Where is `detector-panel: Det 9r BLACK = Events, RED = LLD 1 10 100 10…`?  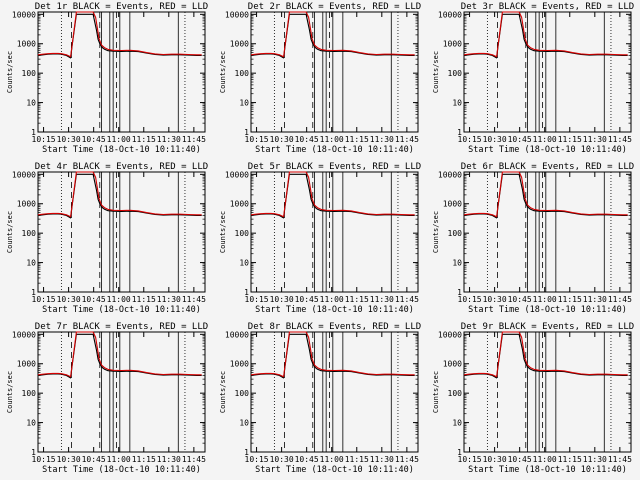 detector-panel: Det 9r BLACK = Events, RED = LLD 1 10 100 10… is located at coordinates (533, 398).